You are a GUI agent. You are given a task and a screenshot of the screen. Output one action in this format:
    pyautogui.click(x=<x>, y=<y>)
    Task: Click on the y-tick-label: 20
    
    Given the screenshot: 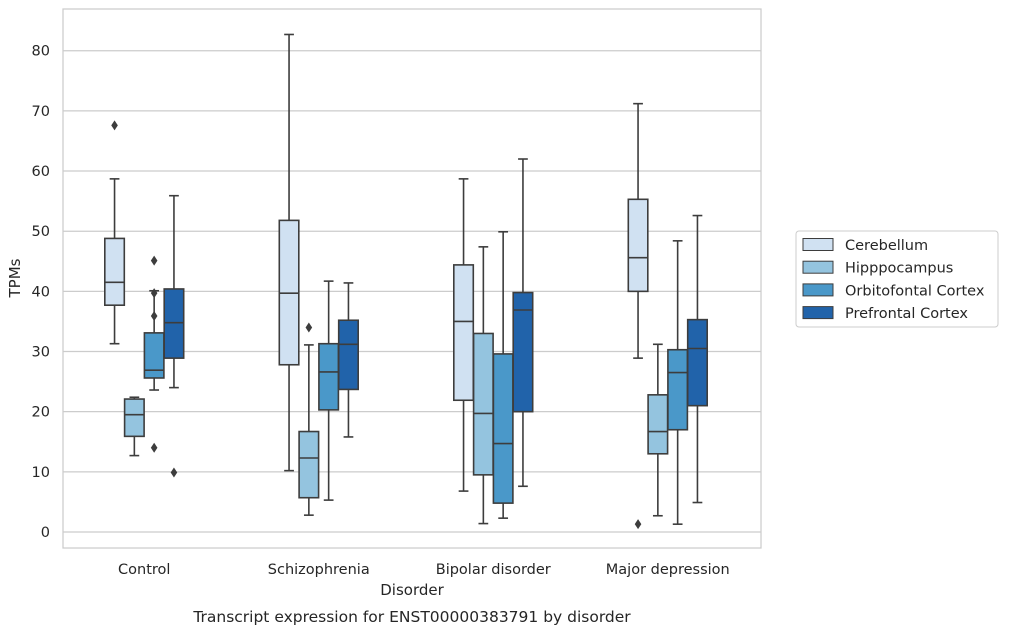 What is the action you would take?
    pyautogui.click(x=41, y=413)
    